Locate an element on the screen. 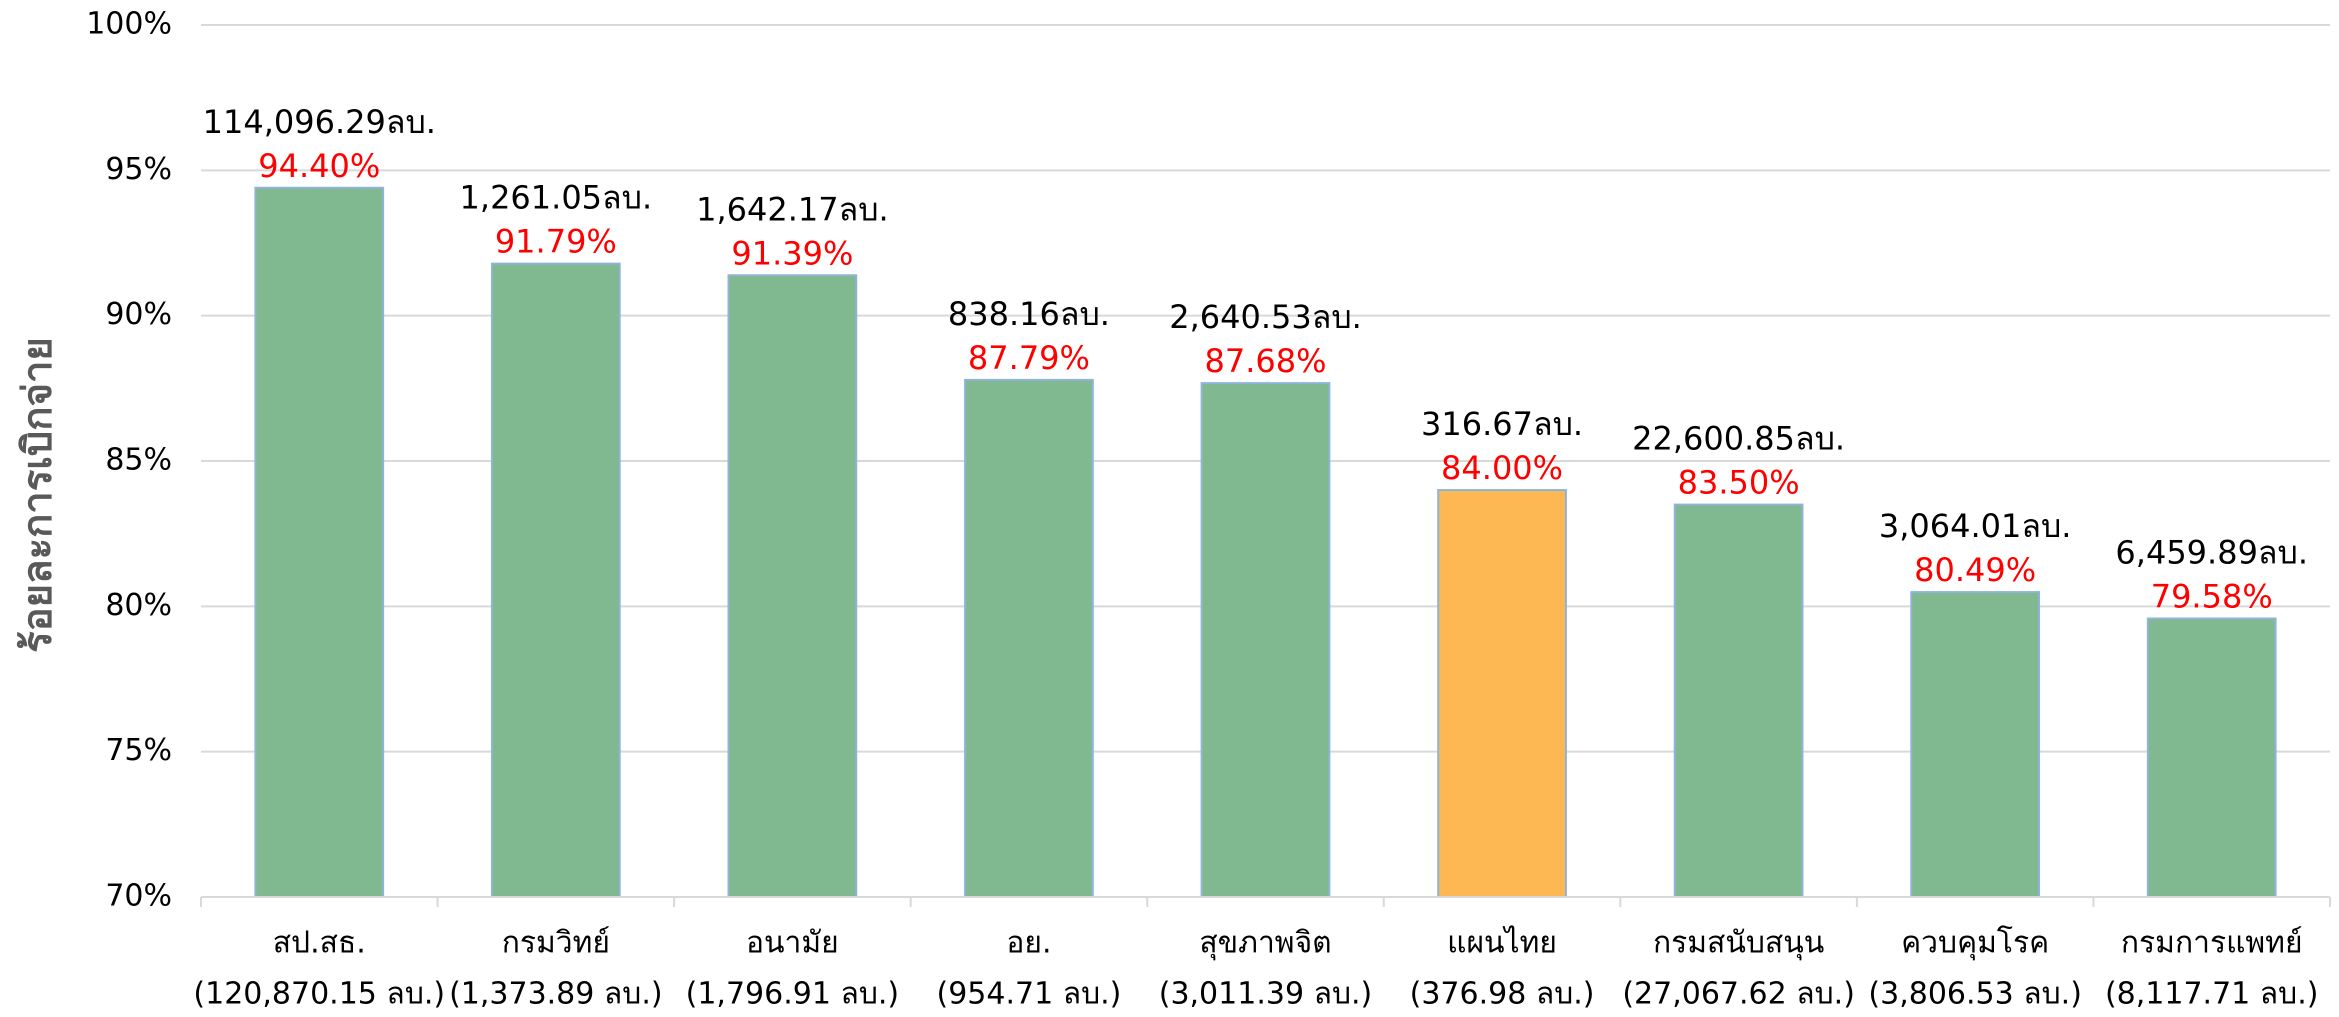 The image size is (2339, 1017). x-tick-sublabel: (3,806.53 ลบ.) is located at coordinates (1975, 994).